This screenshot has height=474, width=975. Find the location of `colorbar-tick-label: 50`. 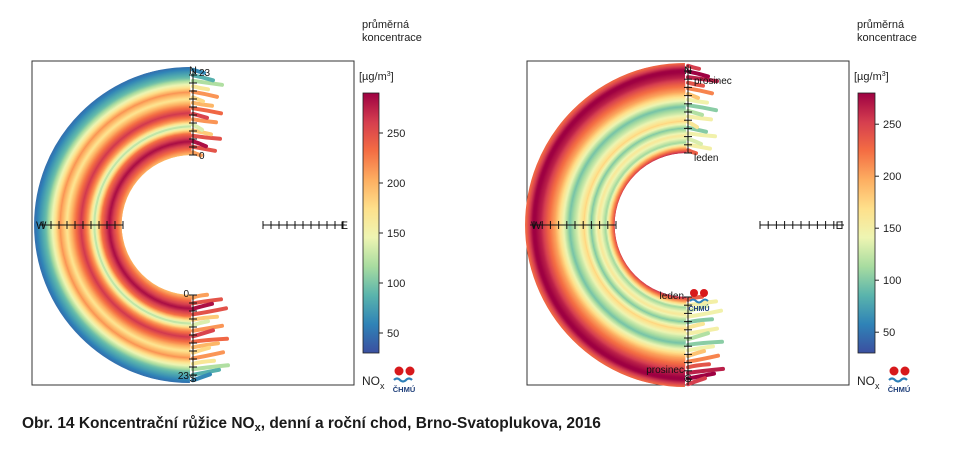

colorbar-tick-label: 50 is located at coordinates (393, 334).